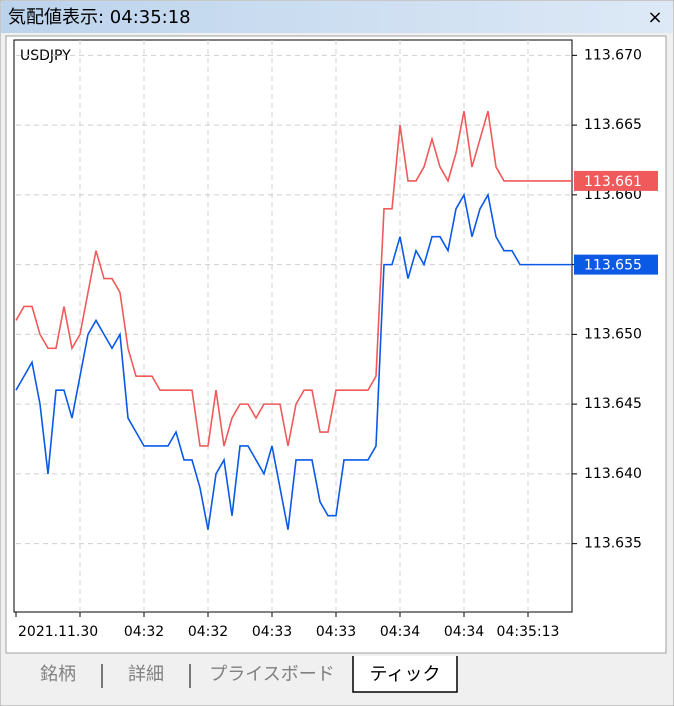  Describe the element at coordinates (271, 674) in the screenshot. I see `tab: プライスボード` at that location.